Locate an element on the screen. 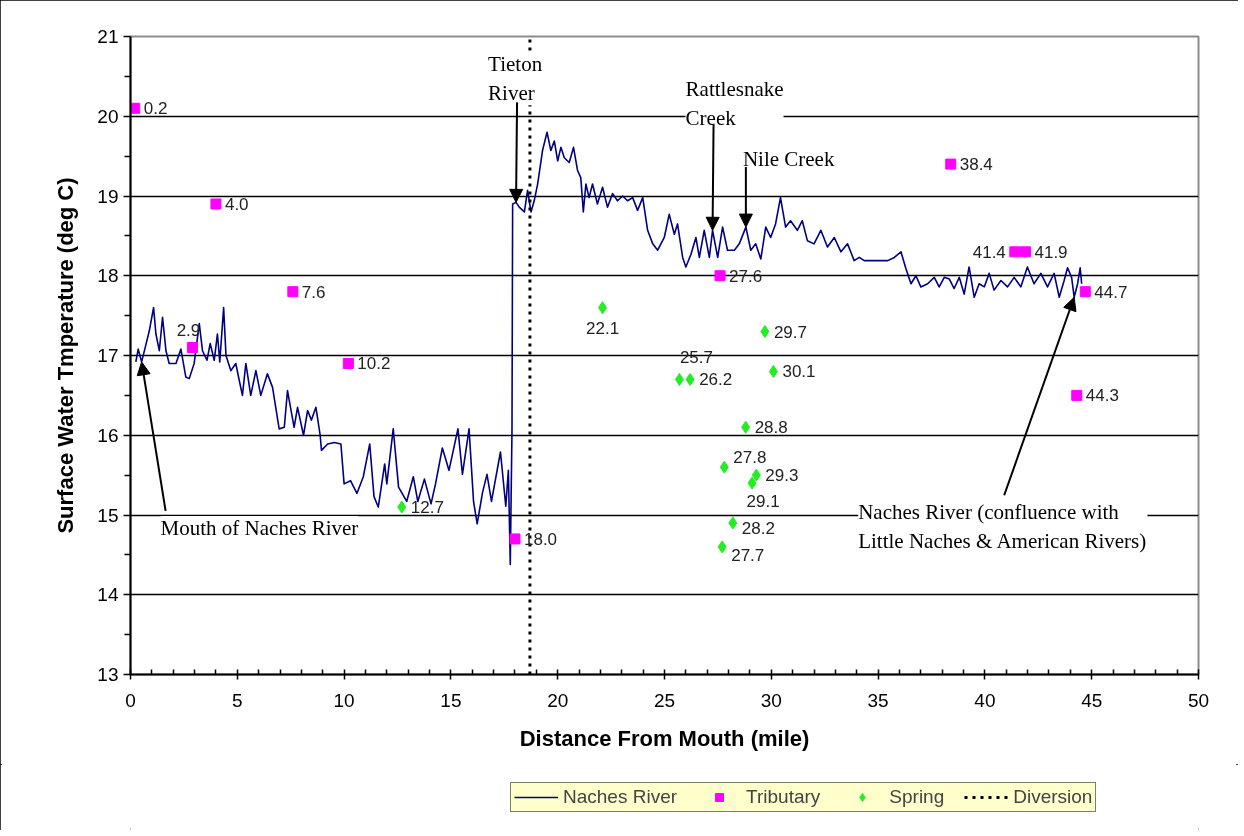  x-tick-label: 5 is located at coordinates (237, 700).